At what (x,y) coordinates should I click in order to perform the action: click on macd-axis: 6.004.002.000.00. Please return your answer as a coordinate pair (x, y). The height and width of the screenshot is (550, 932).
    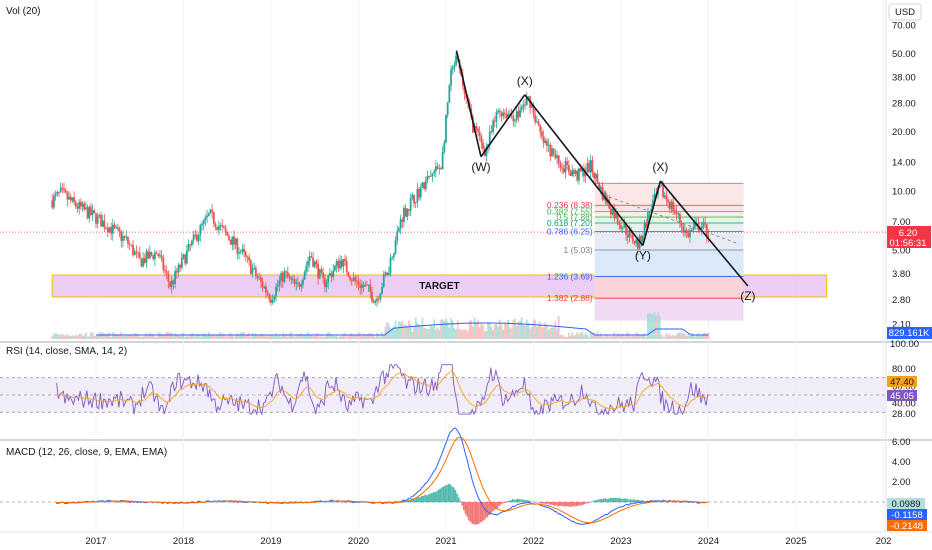
    Looking at the image, I should click on (901, 472).